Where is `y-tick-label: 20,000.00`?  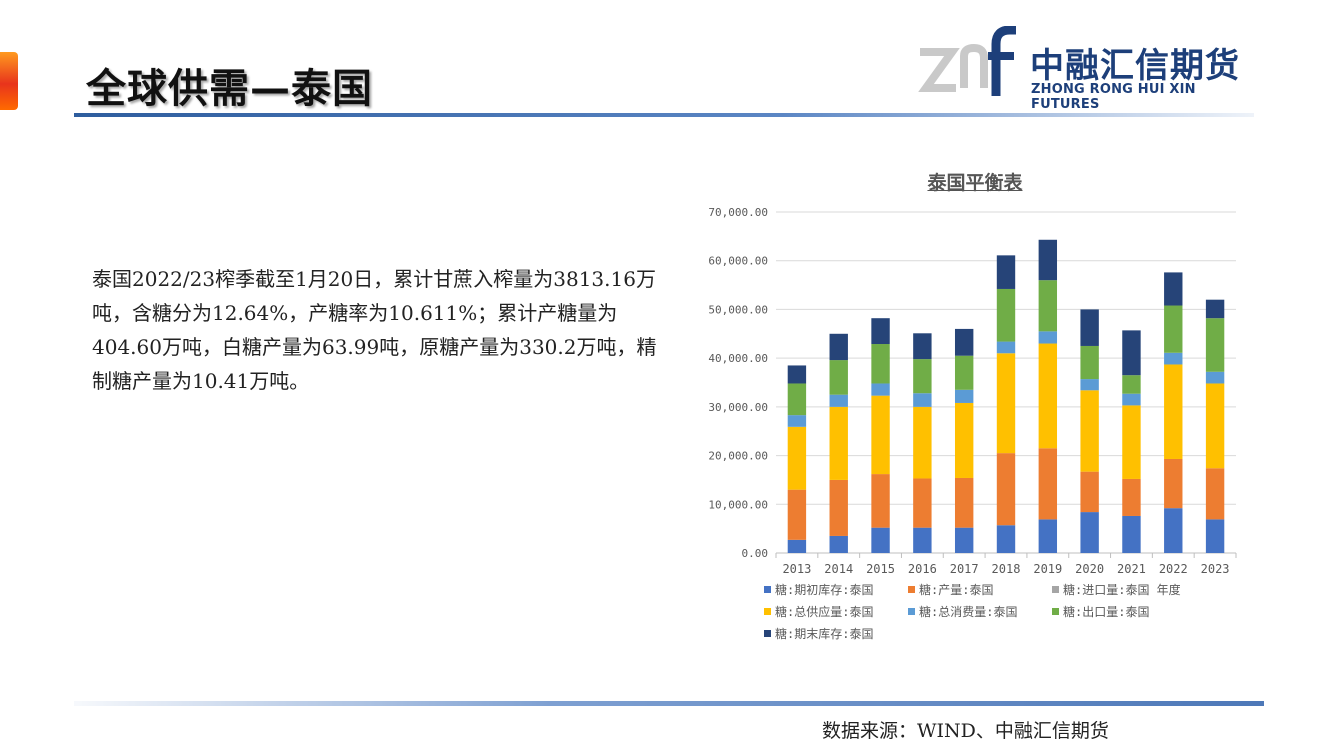 y-tick-label: 20,000.00 is located at coordinates (738, 456).